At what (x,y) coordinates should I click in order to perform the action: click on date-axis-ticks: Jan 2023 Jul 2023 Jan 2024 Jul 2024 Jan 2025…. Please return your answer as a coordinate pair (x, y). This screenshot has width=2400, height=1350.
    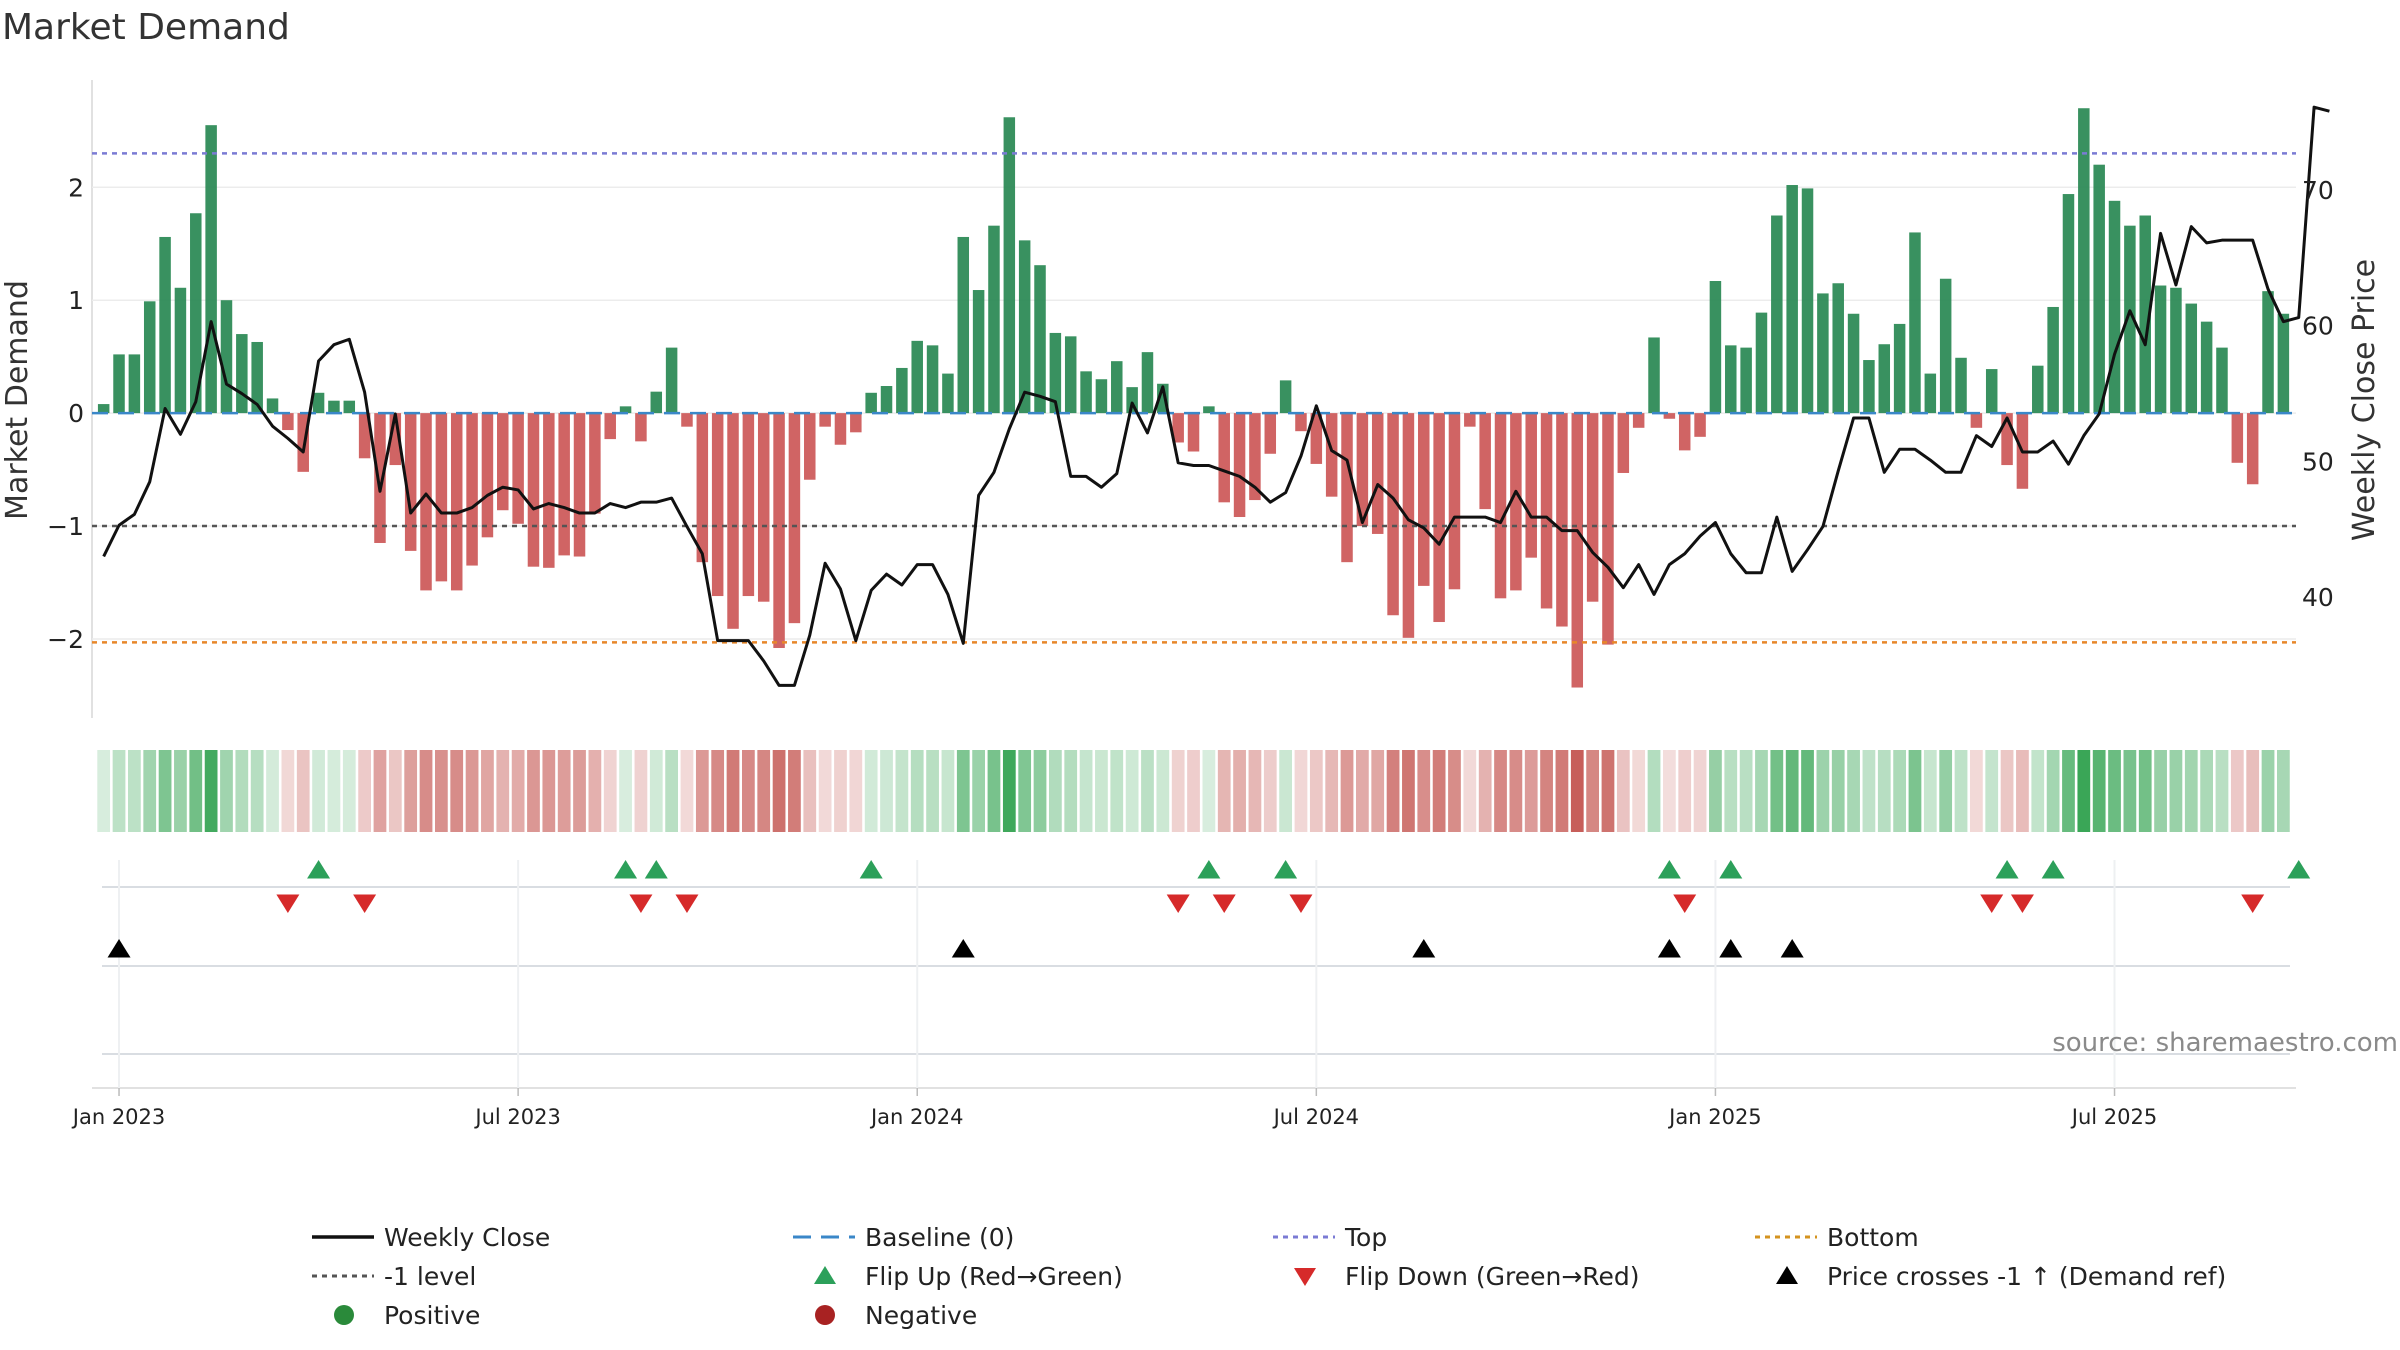
    Looking at the image, I should click on (1114, 1108).